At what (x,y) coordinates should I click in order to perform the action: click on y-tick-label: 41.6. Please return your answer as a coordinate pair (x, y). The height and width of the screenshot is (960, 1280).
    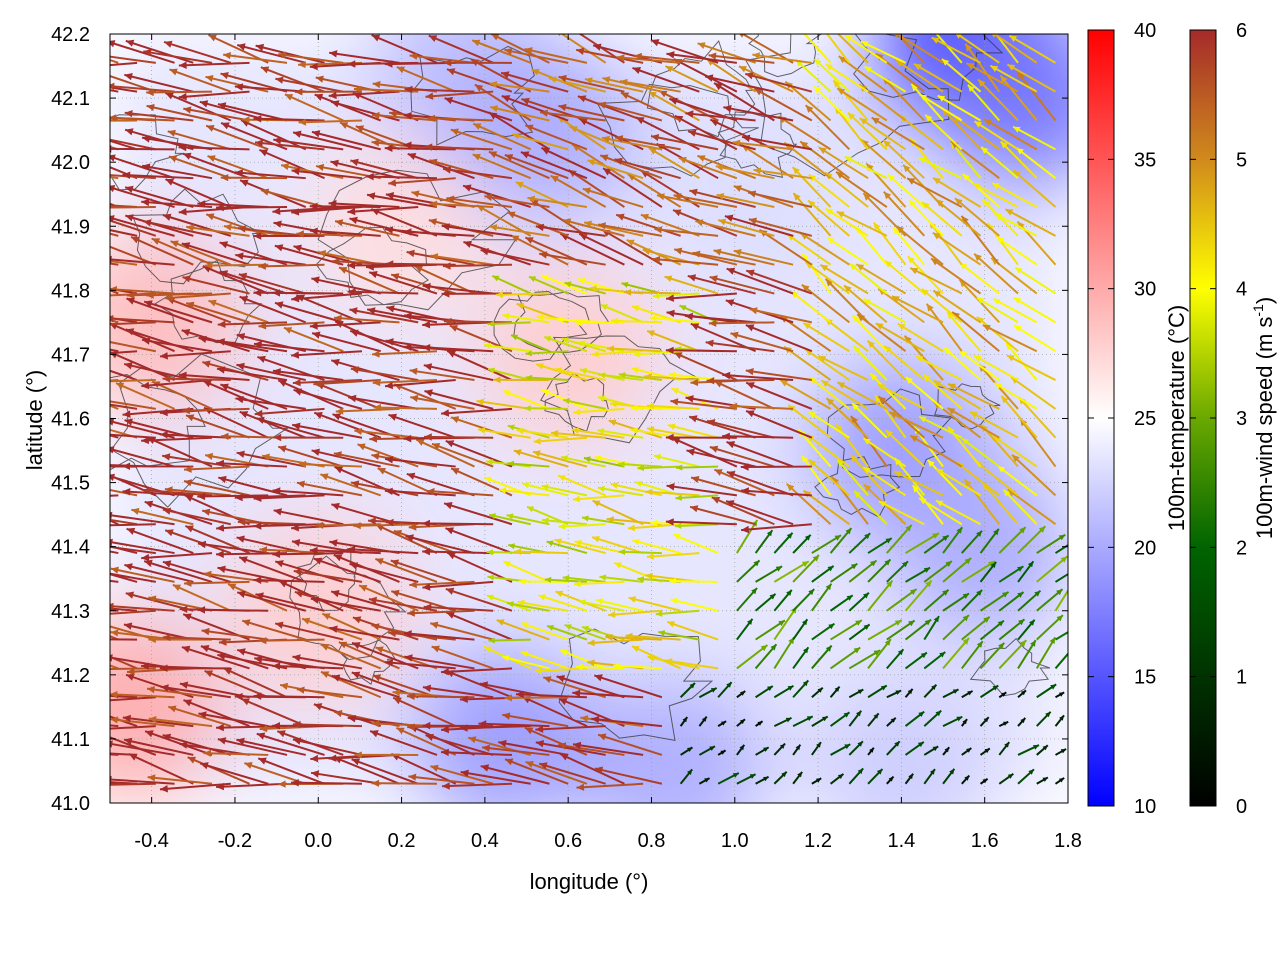
    Looking at the image, I should click on (70, 420).